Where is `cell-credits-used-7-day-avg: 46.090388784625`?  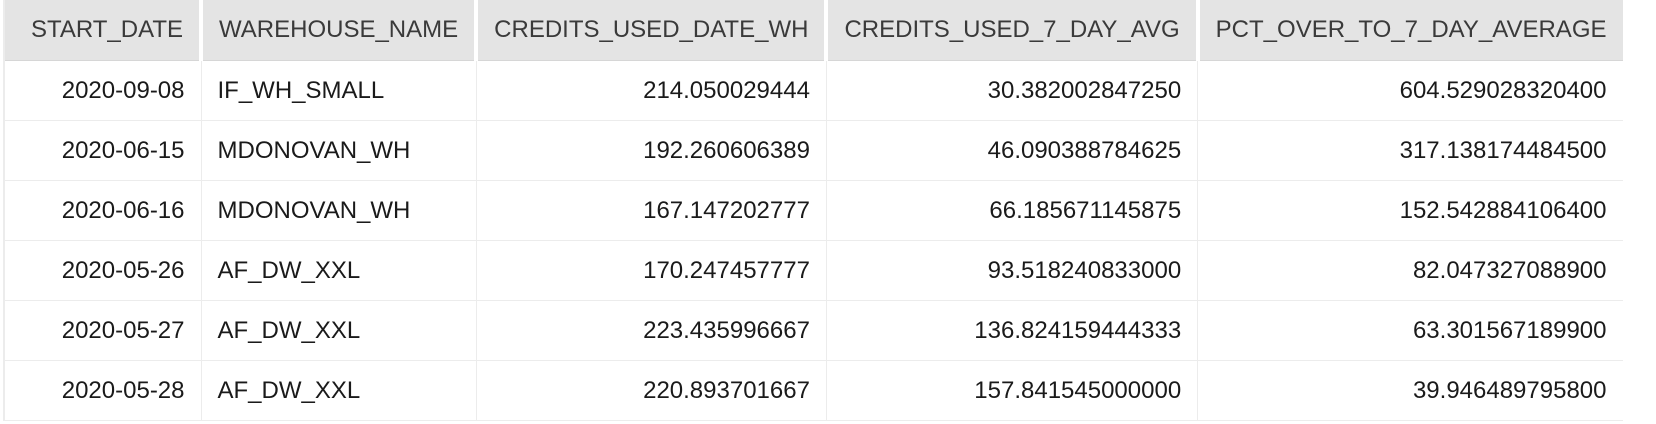 cell-credits-used-7-day-avg: 46.090388784625 is located at coordinates (1011, 150).